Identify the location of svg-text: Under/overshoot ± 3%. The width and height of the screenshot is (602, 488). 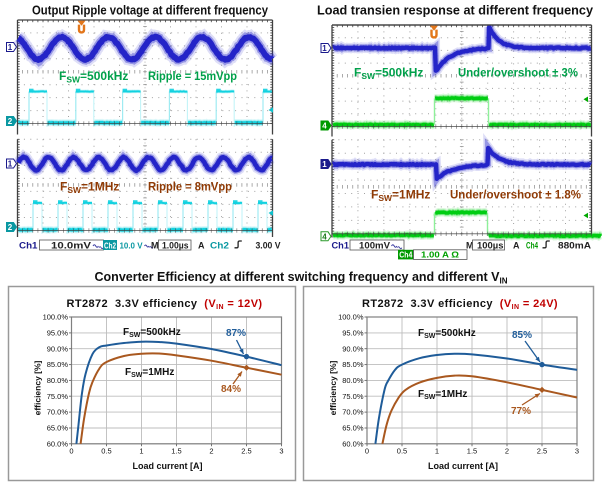
(518, 74).